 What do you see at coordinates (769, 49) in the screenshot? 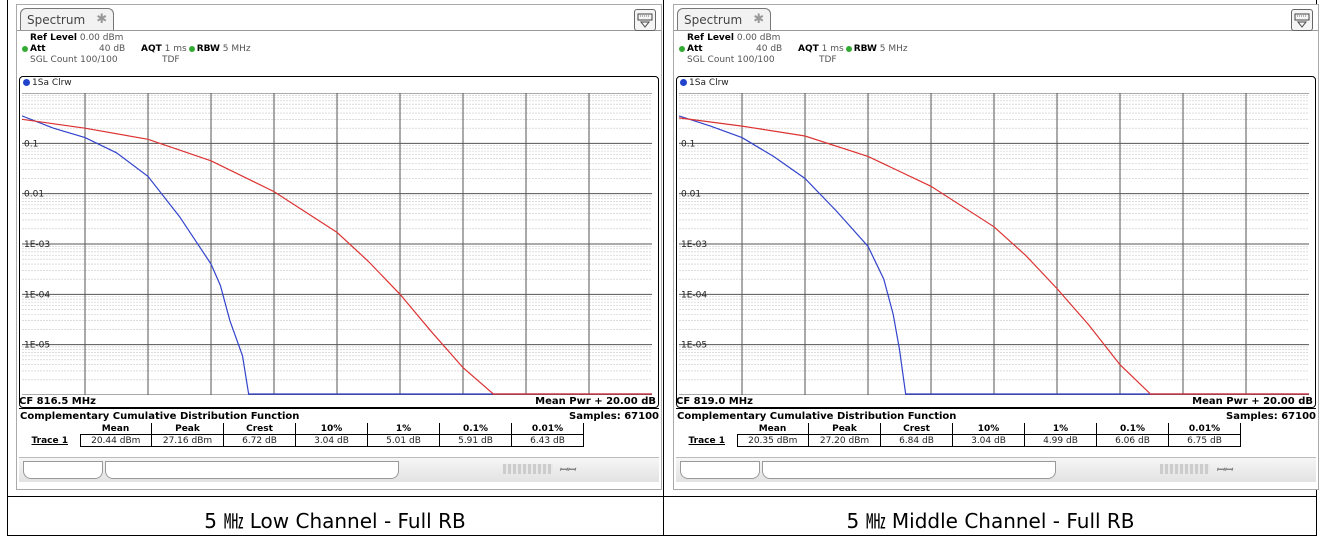
I see `att-value: 40 dB` at bounding box center [769, 49].